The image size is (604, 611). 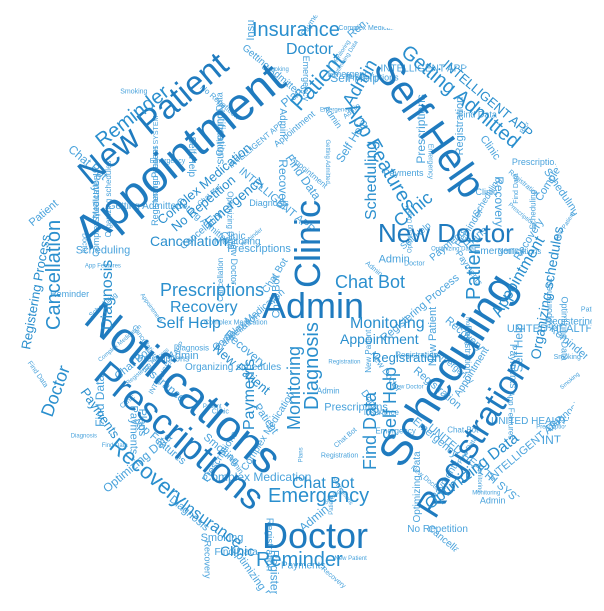 What do you see at coordinates (212, 290) in the screenshot?
I see `word-prescriptions-small: Prescriptions` at bounding box center [212, 290].